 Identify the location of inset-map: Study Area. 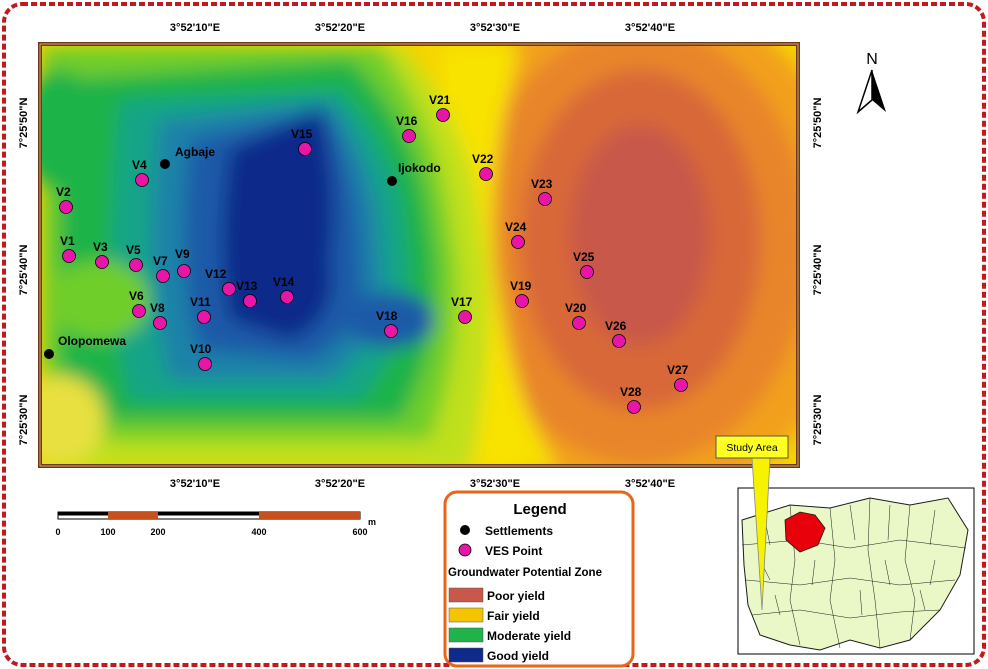
(845, 545).